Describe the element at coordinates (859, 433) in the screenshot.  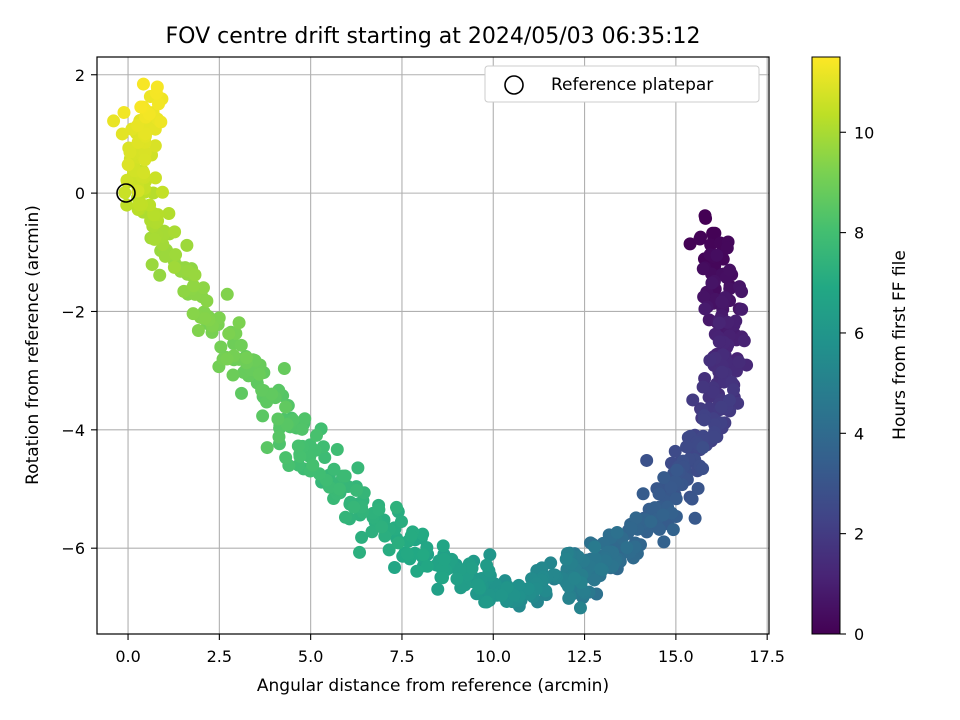
I see `colorbar-tick-label: 4` at that location.